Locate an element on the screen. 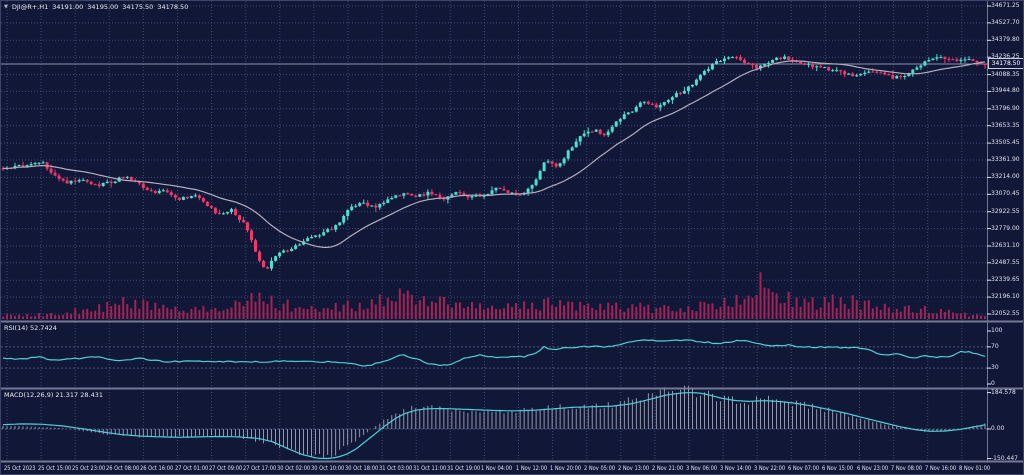  macd-indicator-label: MACD(12,26,9) 21.317 28.431 is located at coordinates (53, 395).